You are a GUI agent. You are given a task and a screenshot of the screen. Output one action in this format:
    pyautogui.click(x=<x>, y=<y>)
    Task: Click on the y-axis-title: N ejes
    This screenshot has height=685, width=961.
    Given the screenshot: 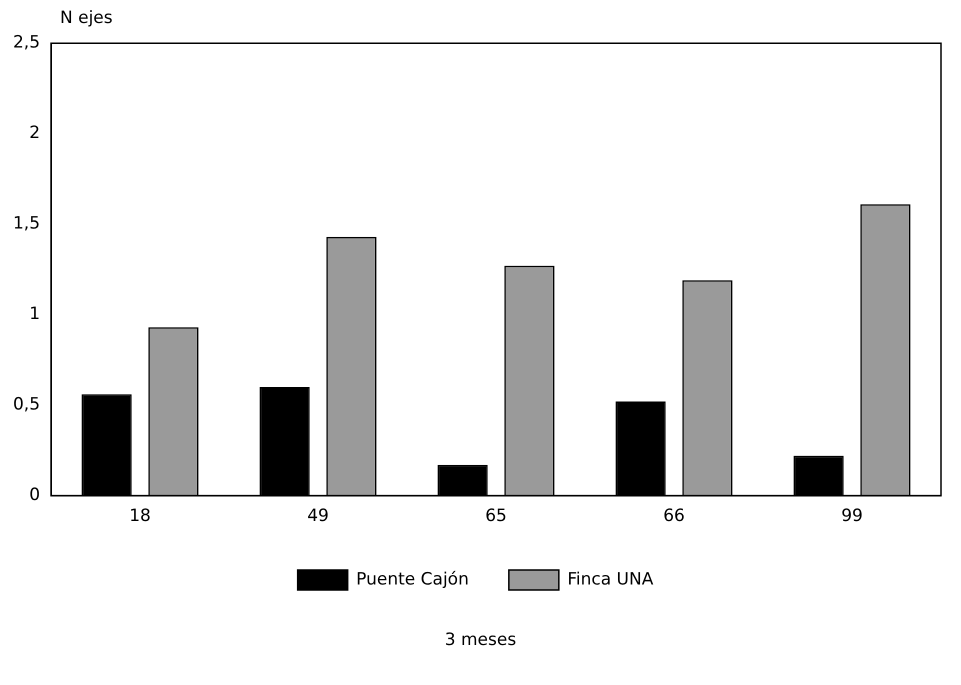 What is the action you would take?
    pyautogui.click(x=86, y=18)
    